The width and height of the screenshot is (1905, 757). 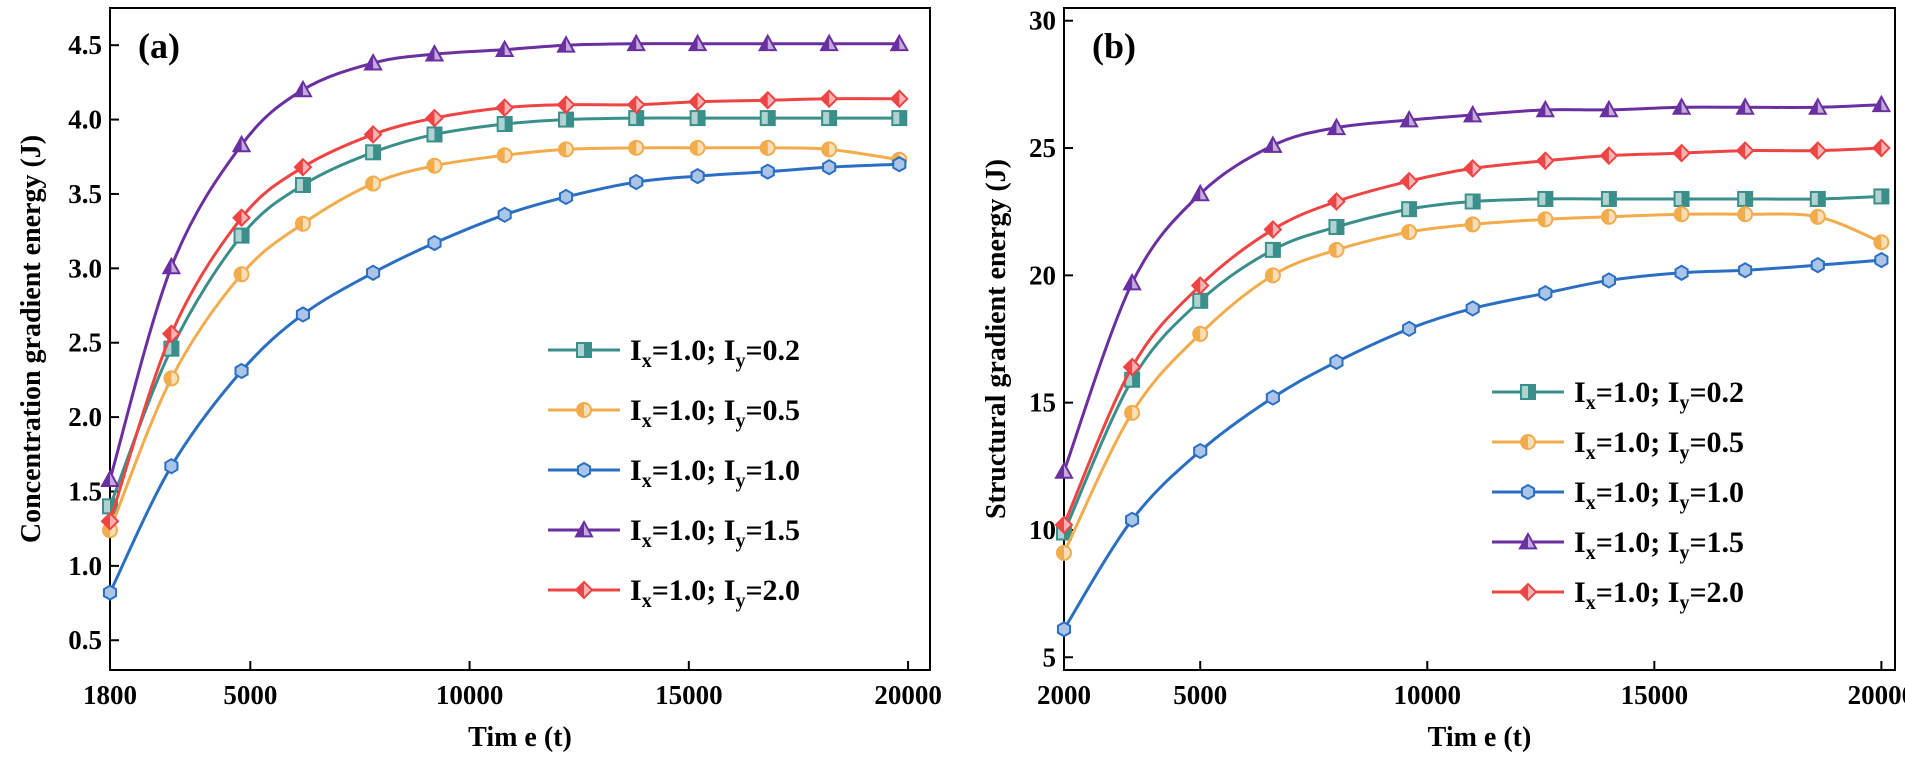 What do you see at coordinates (715, 533) in the screenshot?
I see `legend-label: Ix=1.0; Iy=1.5` at bounding box center [715, 533].